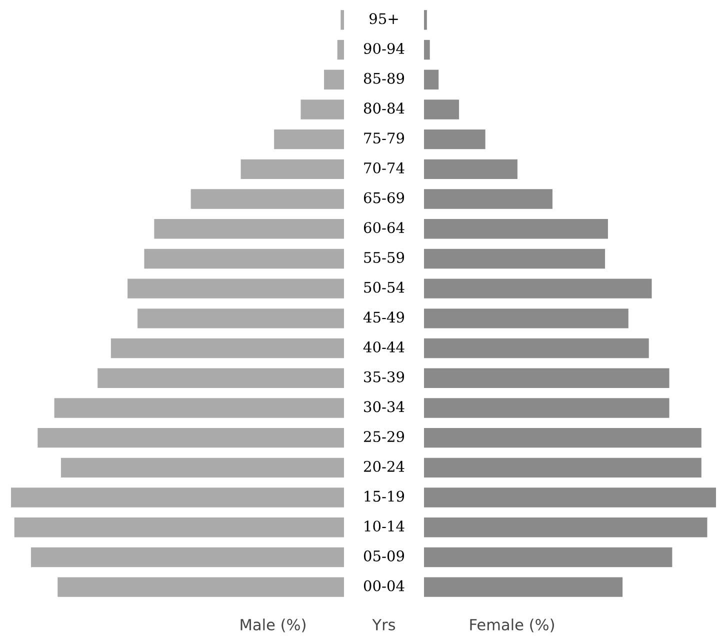  What do you see at coordinates (384, 228) in the screenshot?
I see `y-tick-label: 60-64` at bounding box center [384, 228].